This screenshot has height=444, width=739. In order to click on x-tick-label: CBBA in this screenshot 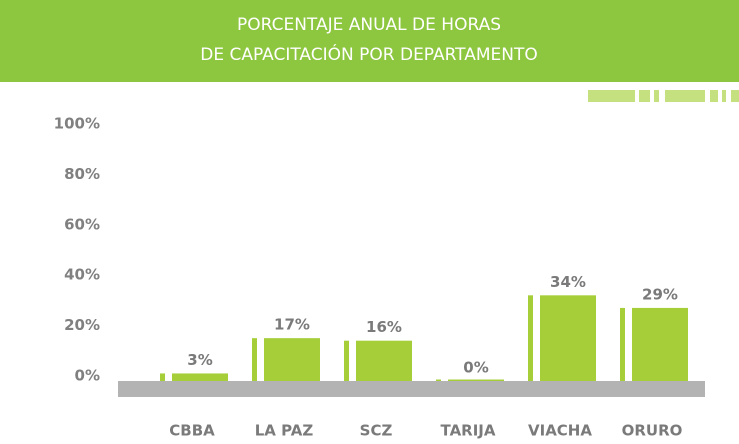, I will do `click(192, 431)`.